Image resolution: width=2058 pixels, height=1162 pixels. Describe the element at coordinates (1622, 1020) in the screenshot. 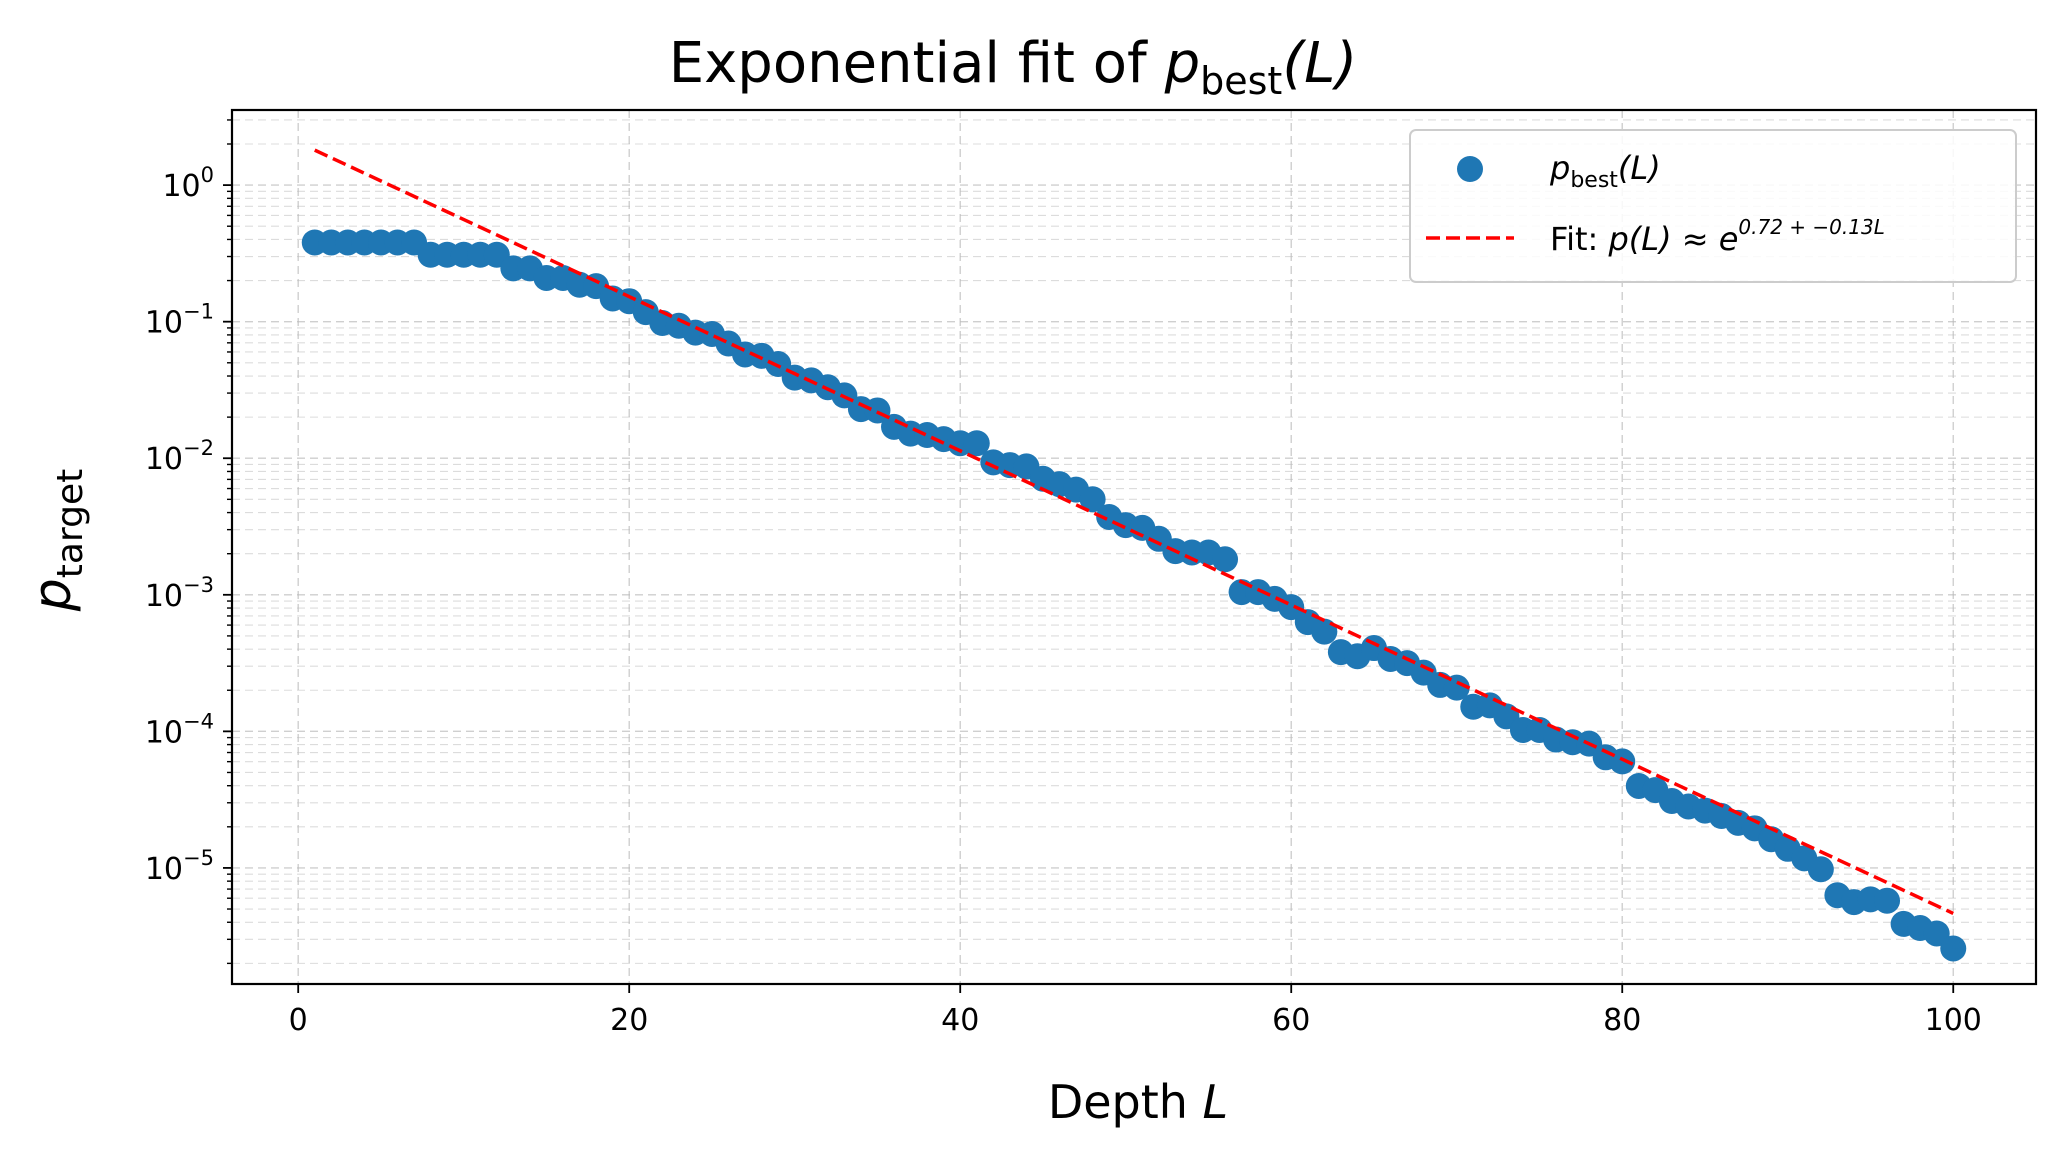

I see `x-tick-label: 80` at that location.